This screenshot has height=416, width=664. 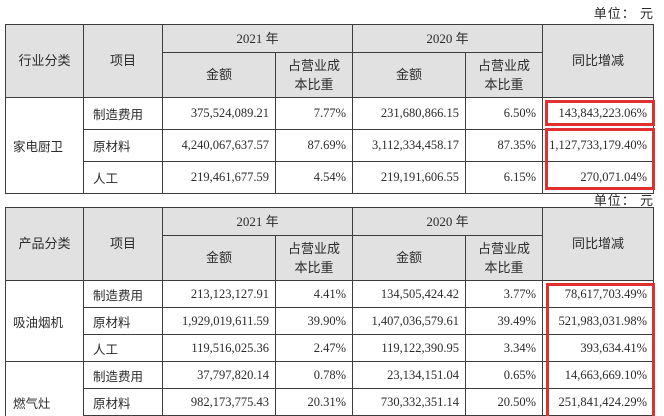 What do you see at coordinates (623, 13) in the screenshot?
I see `unit-label-top: 单位： 元` at bounding box center [623, 13].